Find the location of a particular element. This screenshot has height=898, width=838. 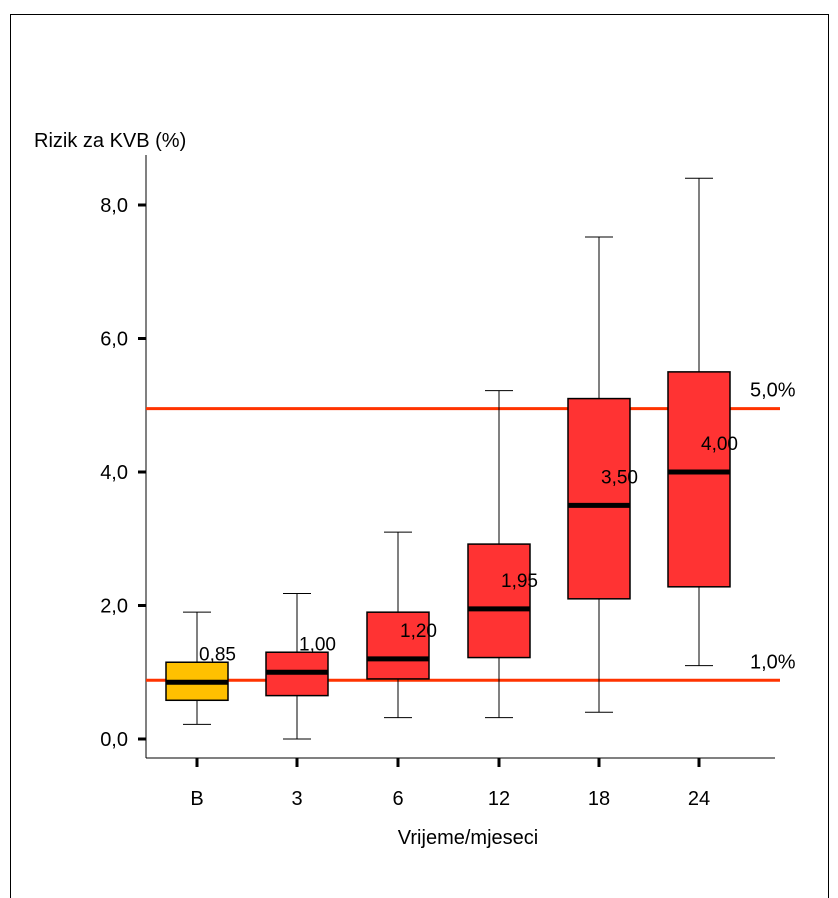

x-tick-label: 12 is located at coordinates (499, 799).